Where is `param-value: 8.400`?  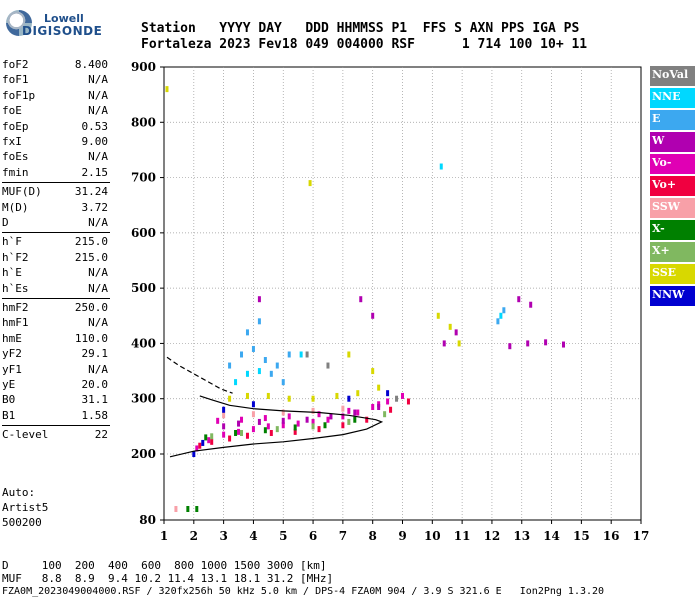 param-value: 8.400 is located at coordinates (91, 64).